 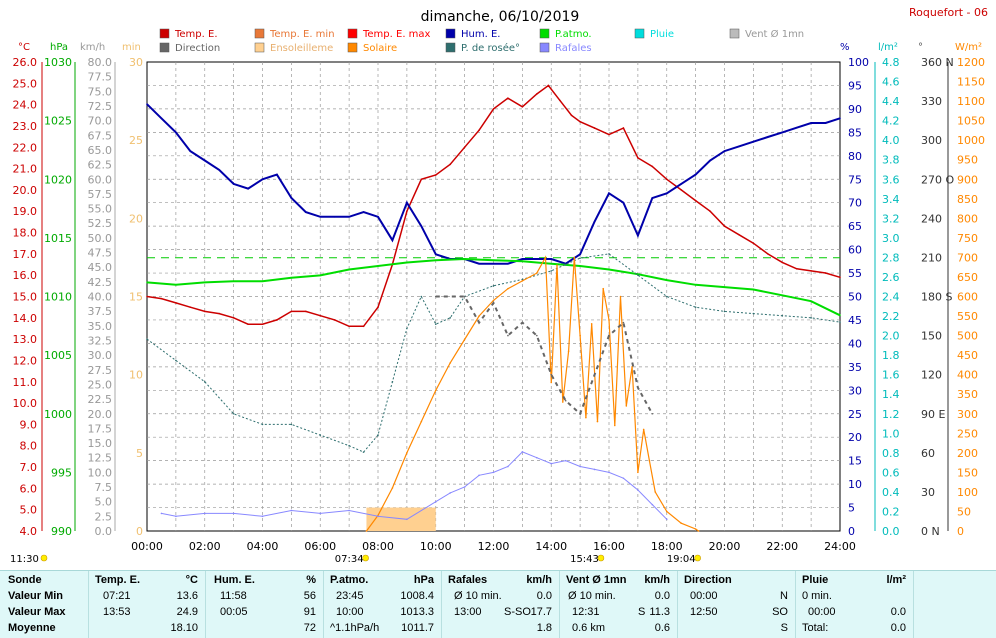 I want to click on rain-duration: 0 min., so click(x=817, y=596).